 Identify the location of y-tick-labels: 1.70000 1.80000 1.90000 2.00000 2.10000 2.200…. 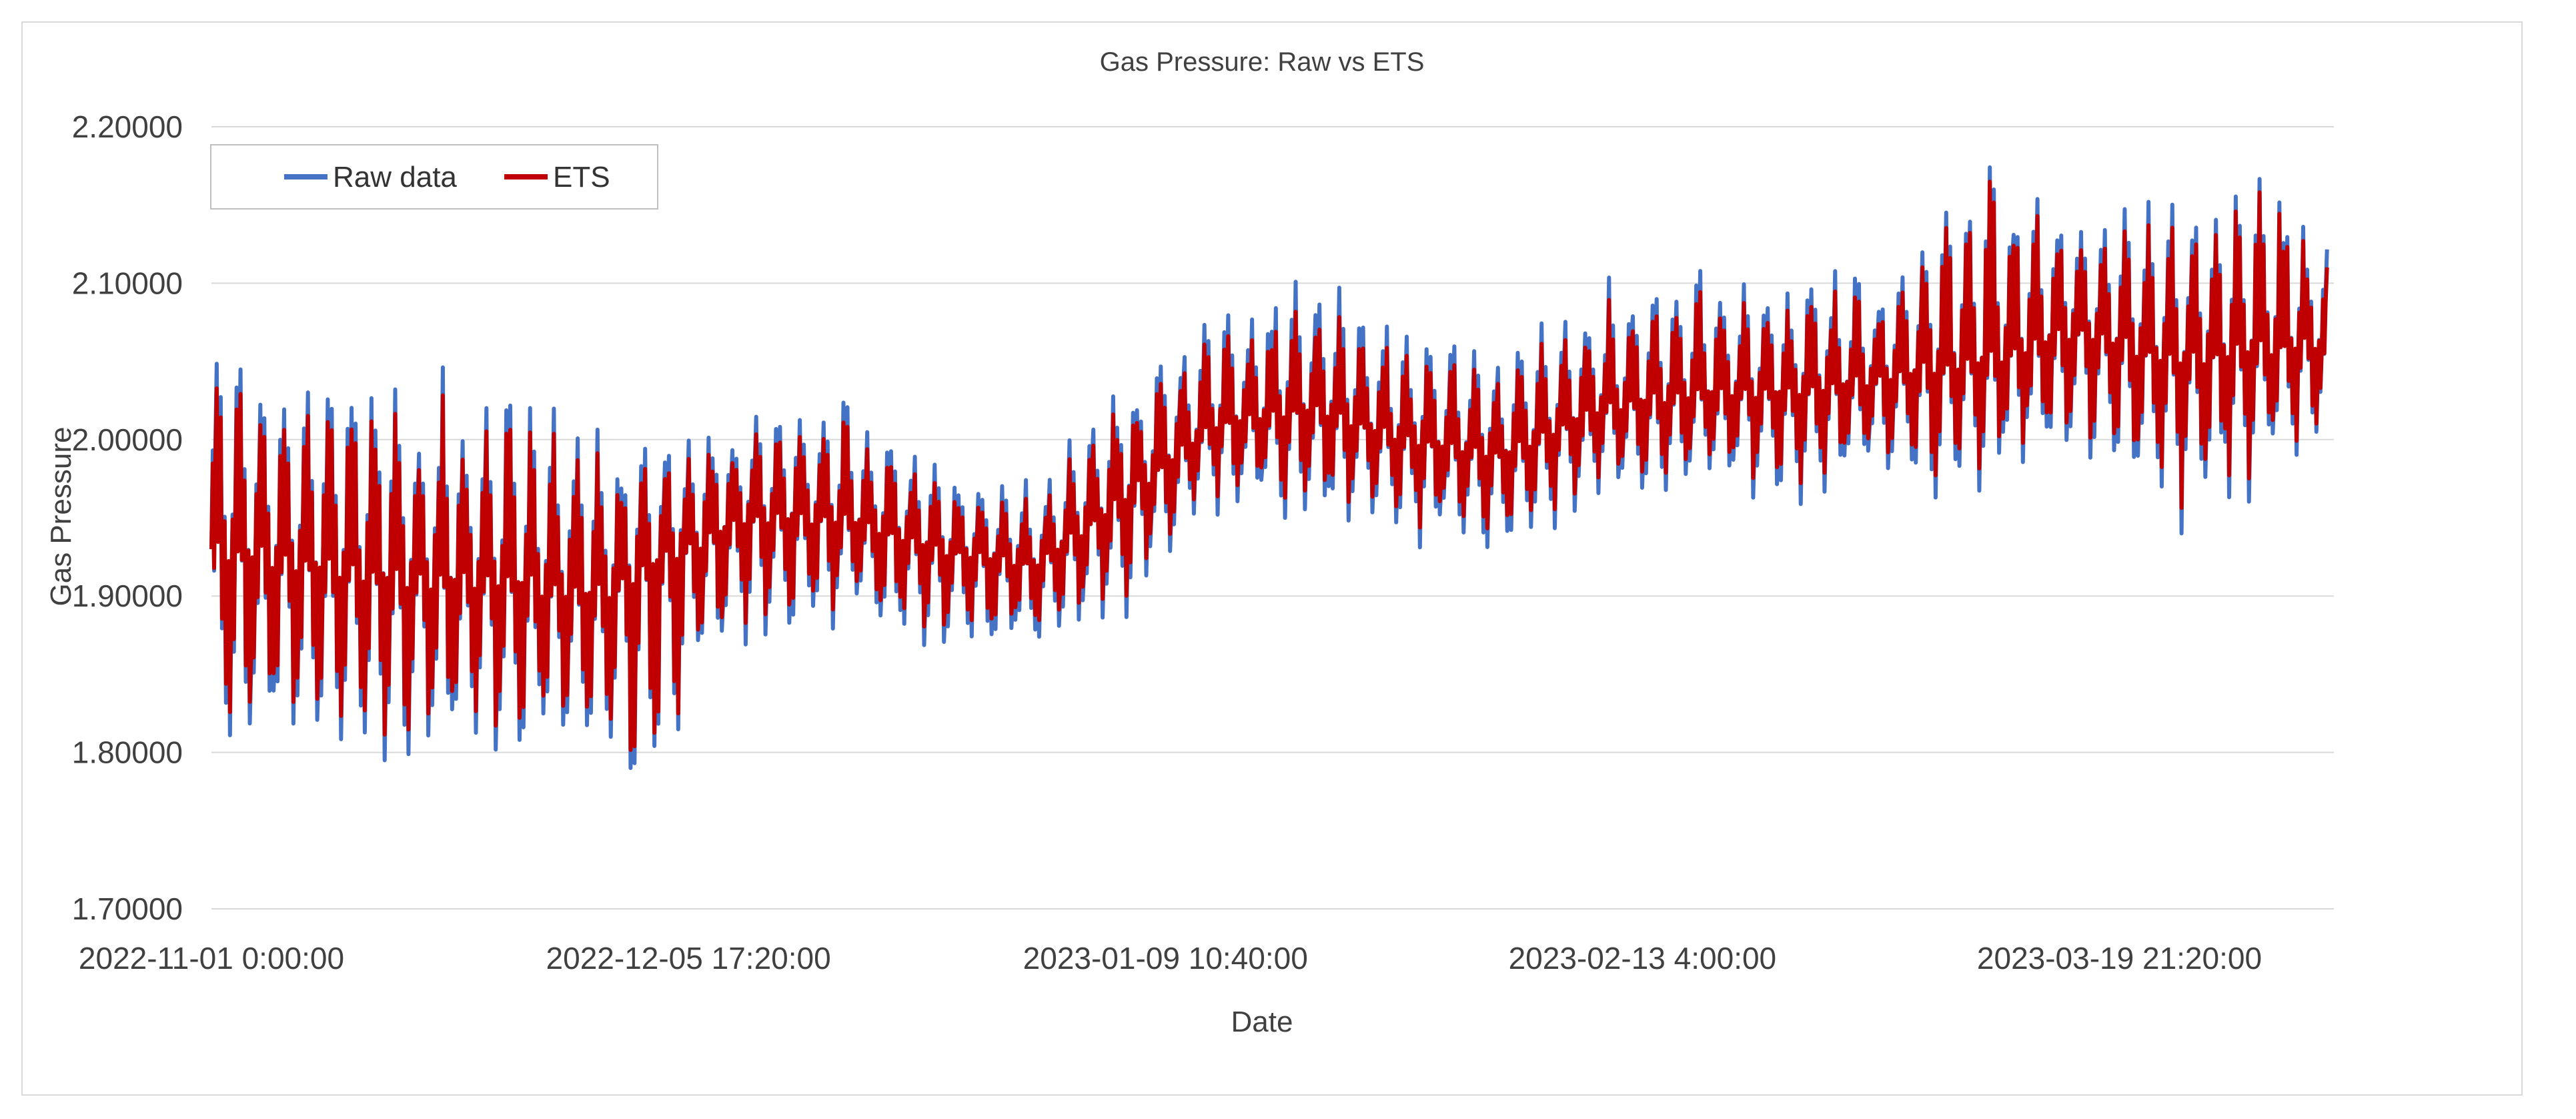
(128, 518).